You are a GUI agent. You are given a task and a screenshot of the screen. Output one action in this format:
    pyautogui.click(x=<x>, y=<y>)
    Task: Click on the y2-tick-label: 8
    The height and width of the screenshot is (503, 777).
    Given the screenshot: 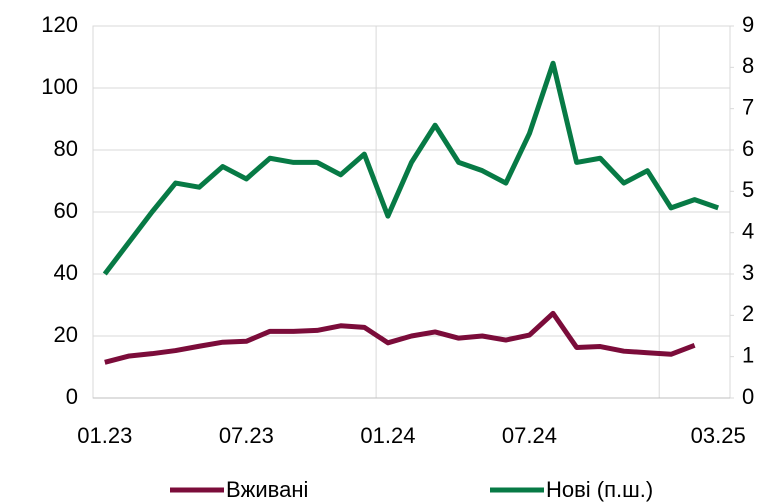 What is the action you would take?
    pyautogui.click(x=748, y=65)
    